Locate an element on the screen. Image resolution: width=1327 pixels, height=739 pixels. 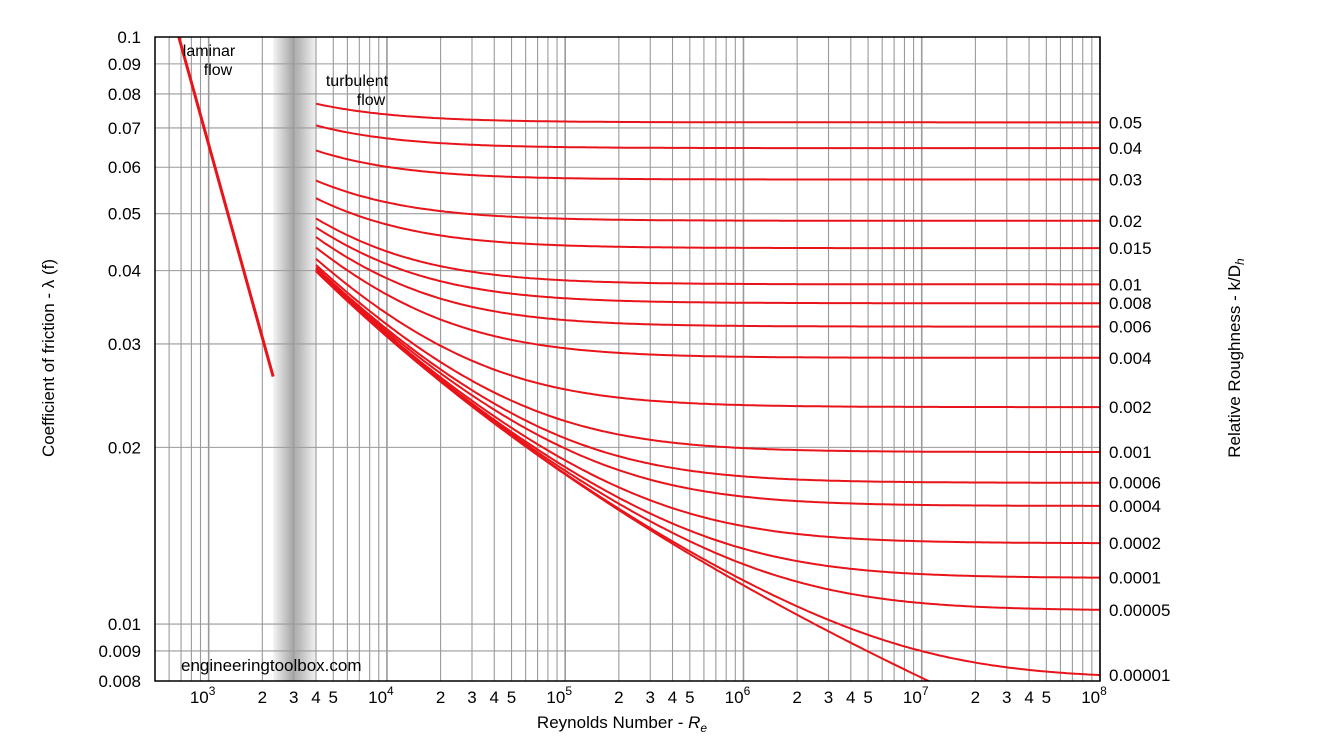
watermark: engineeringtoolbox.com is located at coordinates (271, 665).